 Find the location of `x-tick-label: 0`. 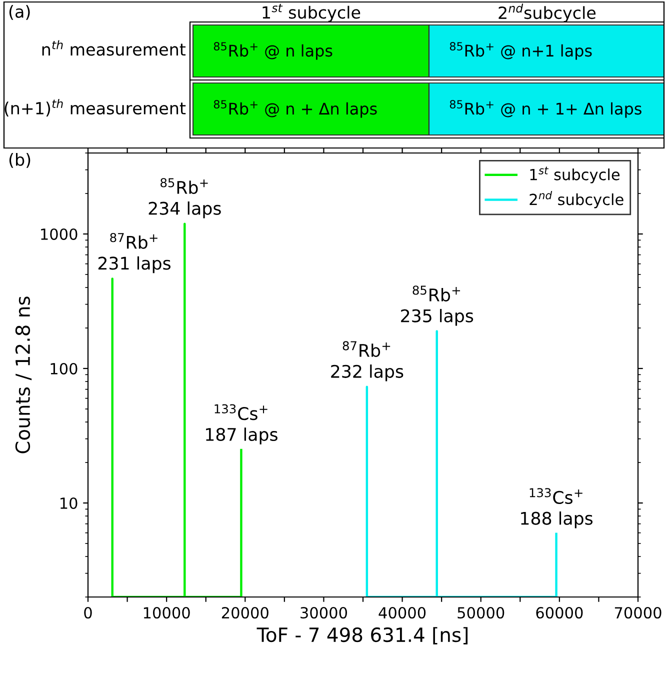

x-tick-label: 0 is located at coordinates (88, 612).